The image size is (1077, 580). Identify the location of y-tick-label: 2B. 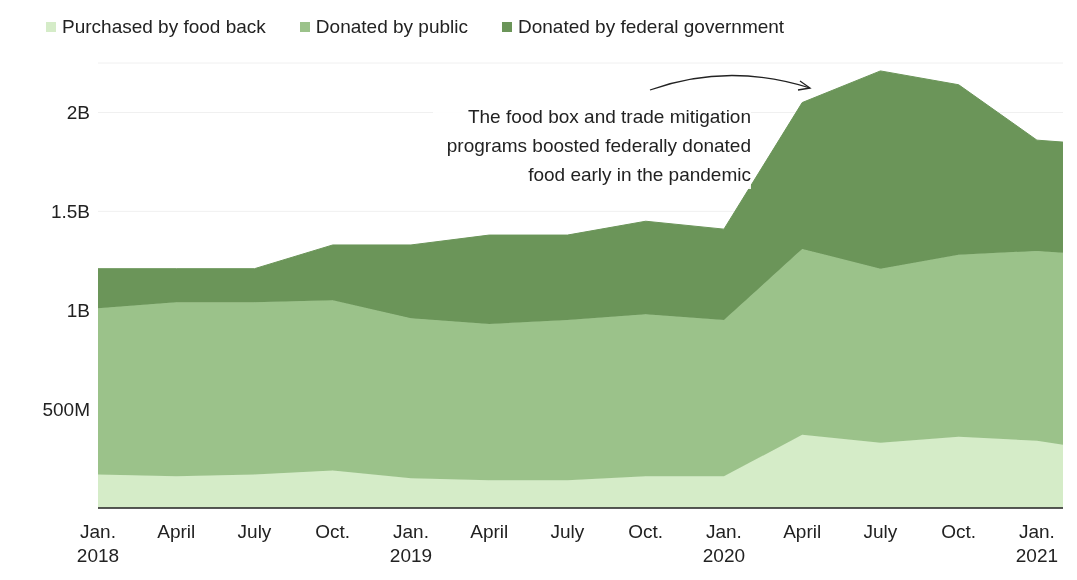
(78, 113).